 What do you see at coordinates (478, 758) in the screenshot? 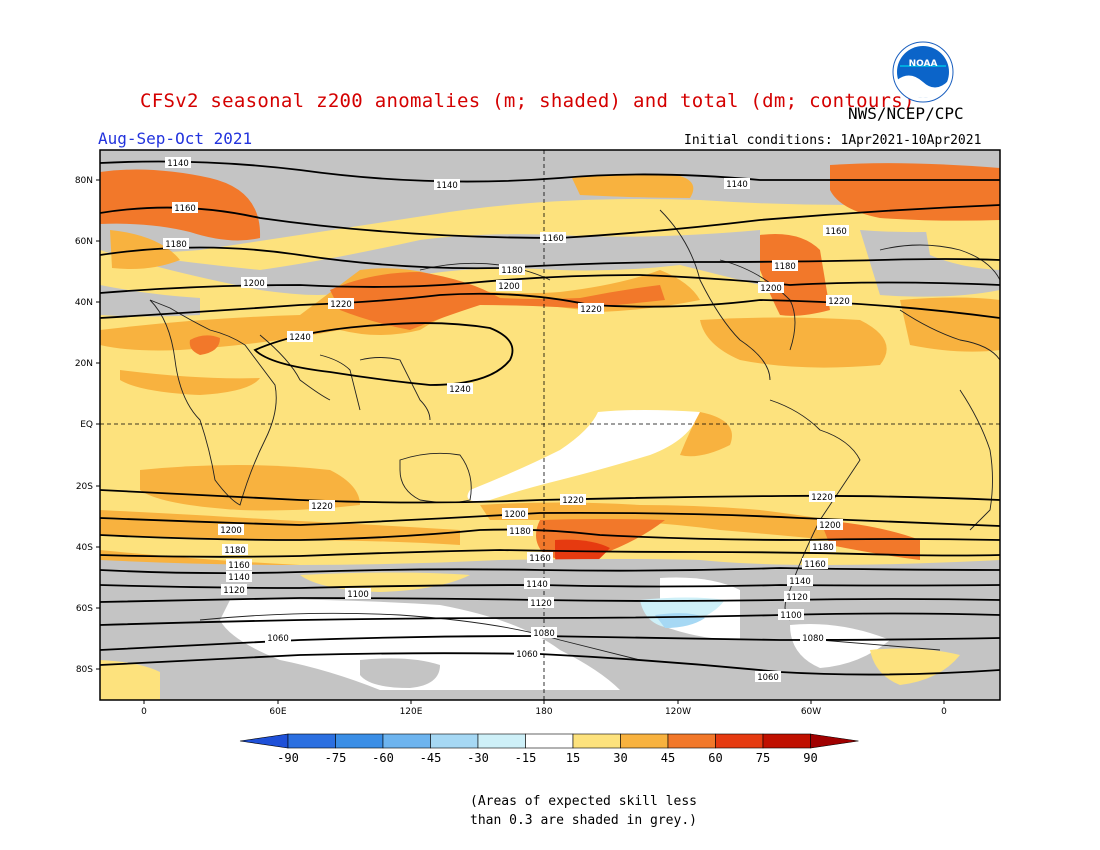
I see `colorbar-label: -30` at bounding box center [478, 758].